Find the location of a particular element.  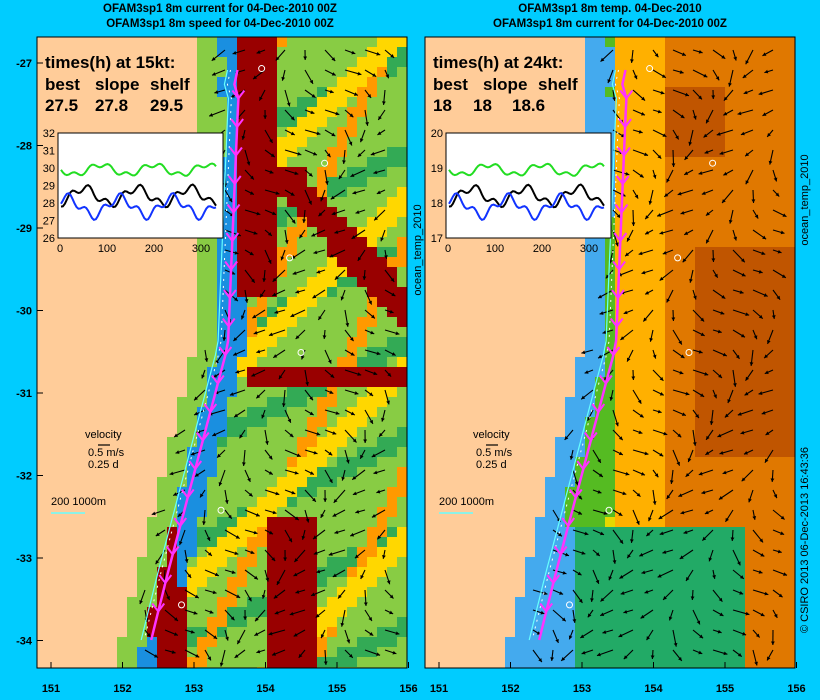

left-col-label-best: best is located at coordinates (62, 84).